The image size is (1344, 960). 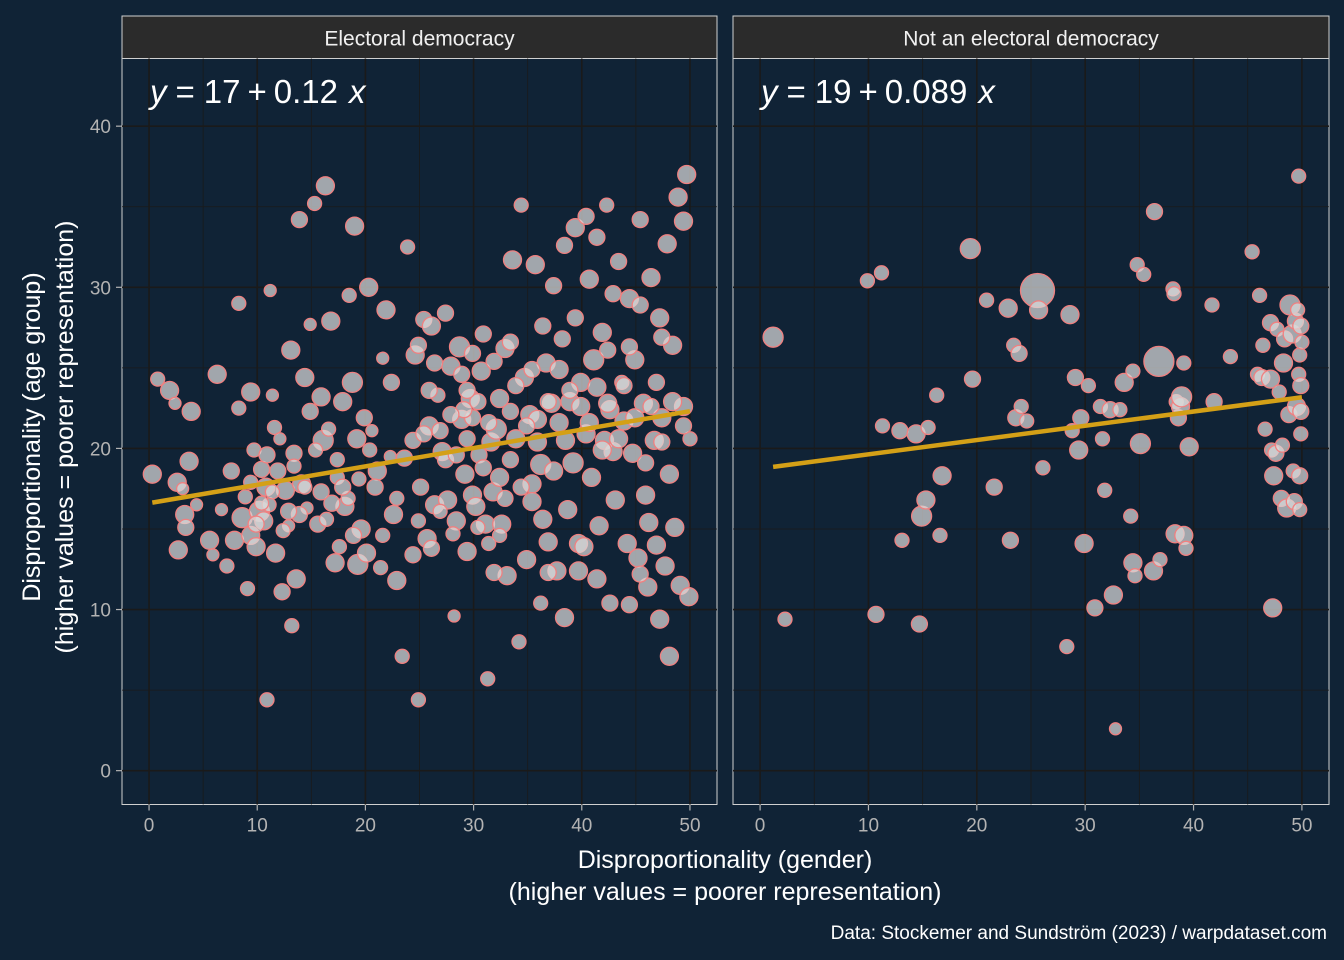 What do you see at coordinates (1031, 37) in the screenshot?
I see `strip-not-electoral-democracy` at bounding box center [1031, 37].